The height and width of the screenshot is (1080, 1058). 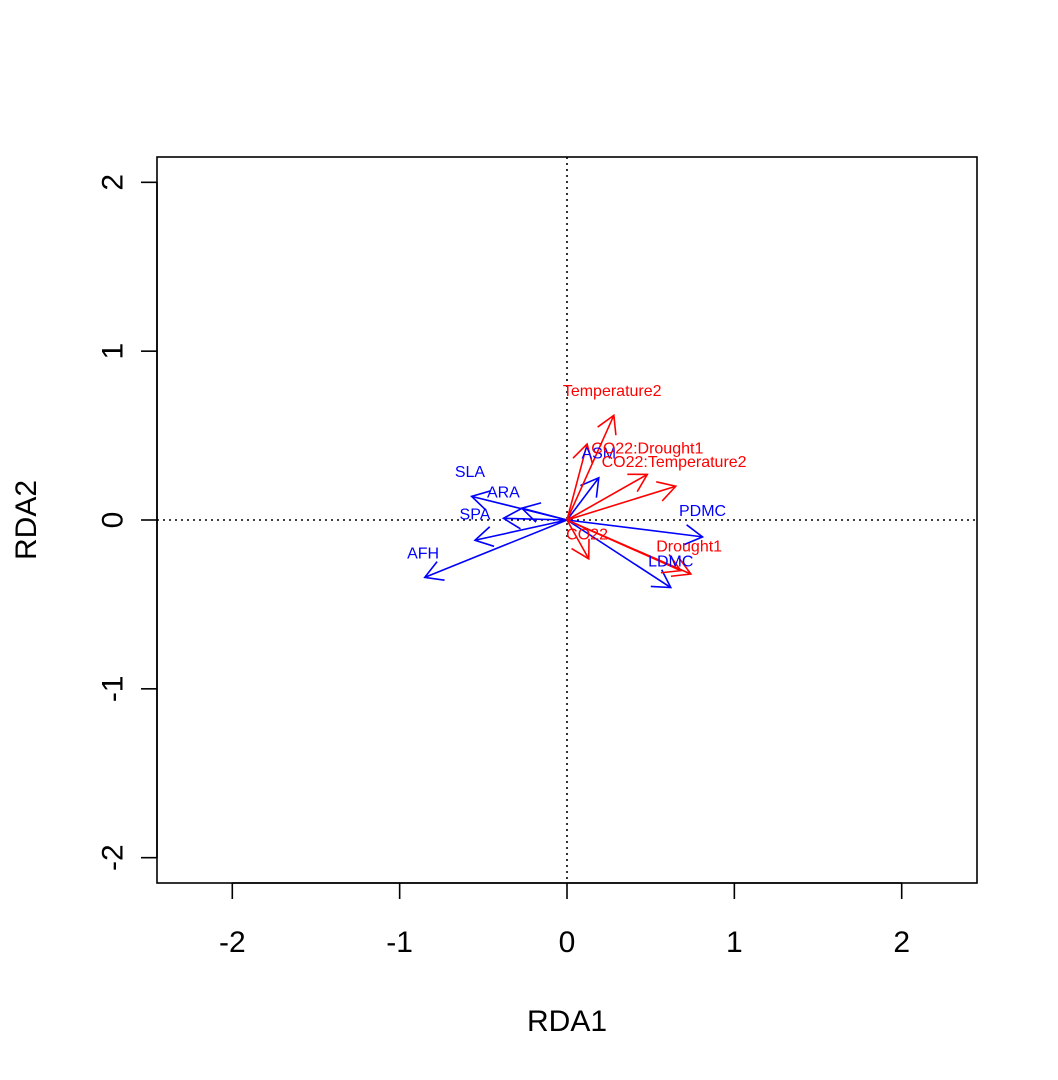 I want to click on vector-label: CO22:Temperature2, so click(x=674, y=462).